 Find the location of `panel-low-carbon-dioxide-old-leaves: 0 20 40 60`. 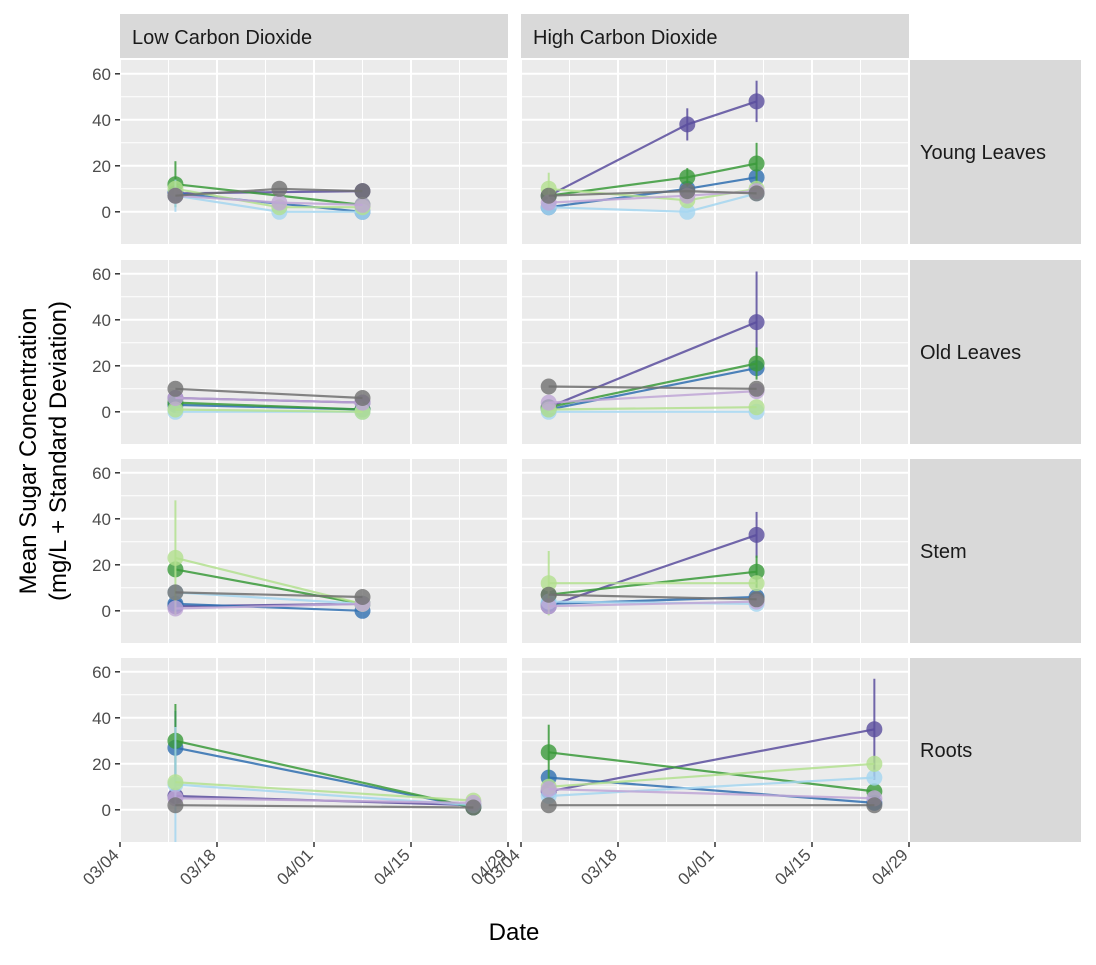

panel-low-carbon-dioxide-old-leaves: 0 20 40 60 is located at coordinates (300, 352).